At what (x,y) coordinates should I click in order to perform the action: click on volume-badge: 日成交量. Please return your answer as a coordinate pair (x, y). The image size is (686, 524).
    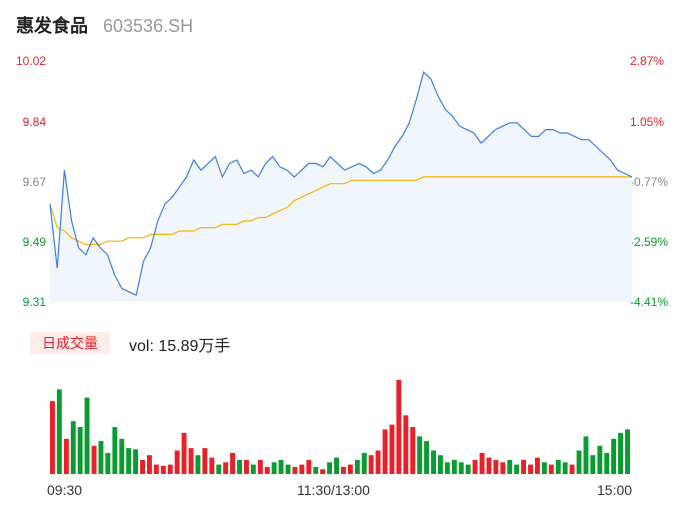
    Looking at the image, I should click on (70, 343).